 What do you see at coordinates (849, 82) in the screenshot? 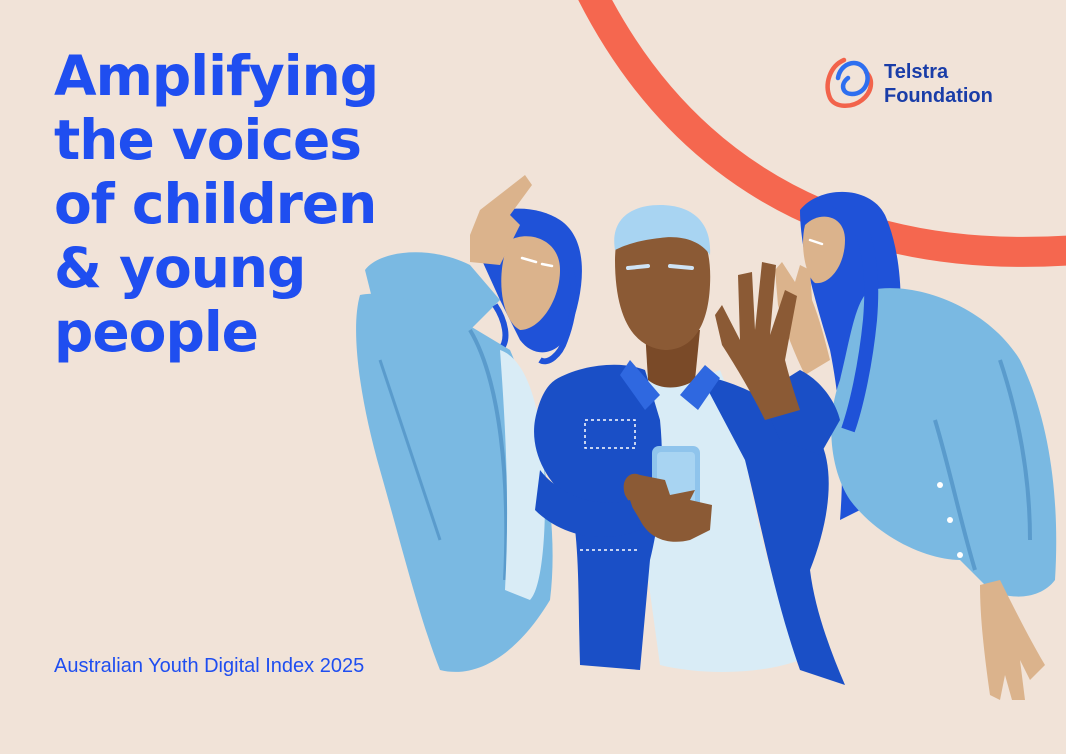
I see `telstra-foundation-logo-icon` at bounding box center [849, 82].